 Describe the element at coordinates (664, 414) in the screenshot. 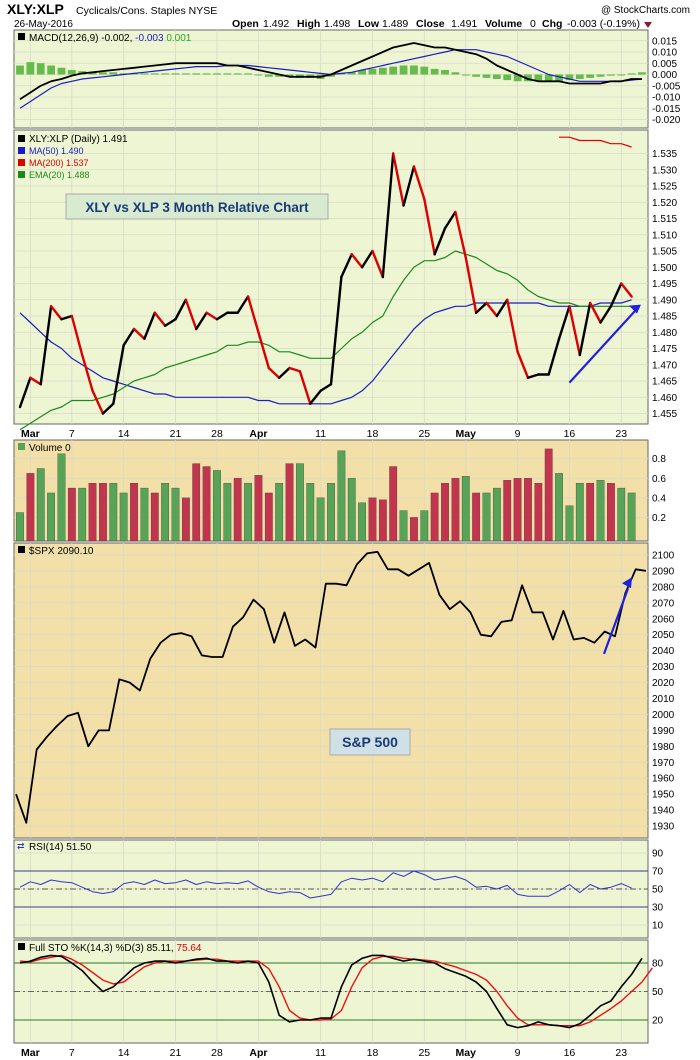

I see `y-tick-label: 1.455` at that location.